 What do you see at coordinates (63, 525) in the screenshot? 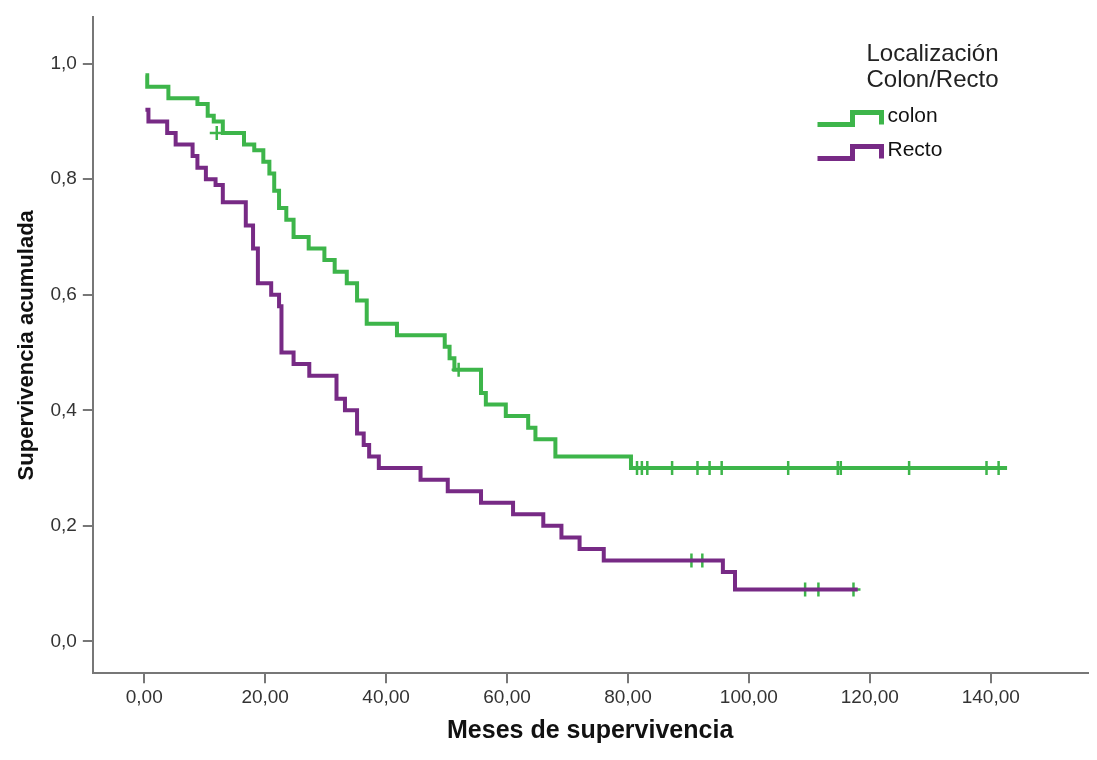
I see `y-tick-label: 0,2` at bounding box center [63, 525].